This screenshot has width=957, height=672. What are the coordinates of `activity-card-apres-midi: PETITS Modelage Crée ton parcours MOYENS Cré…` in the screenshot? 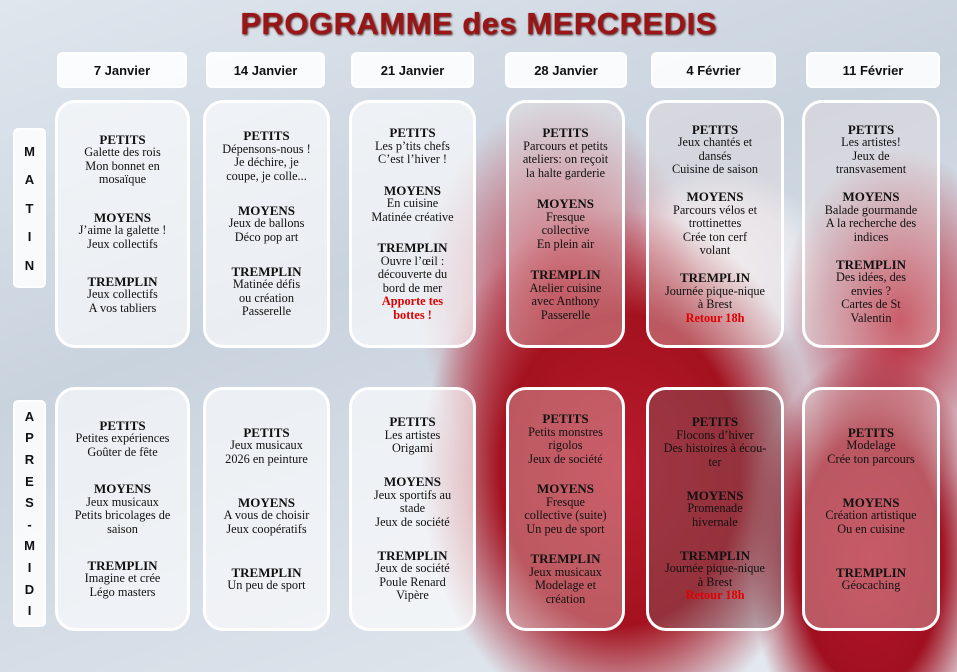 It's located at (871, 509).